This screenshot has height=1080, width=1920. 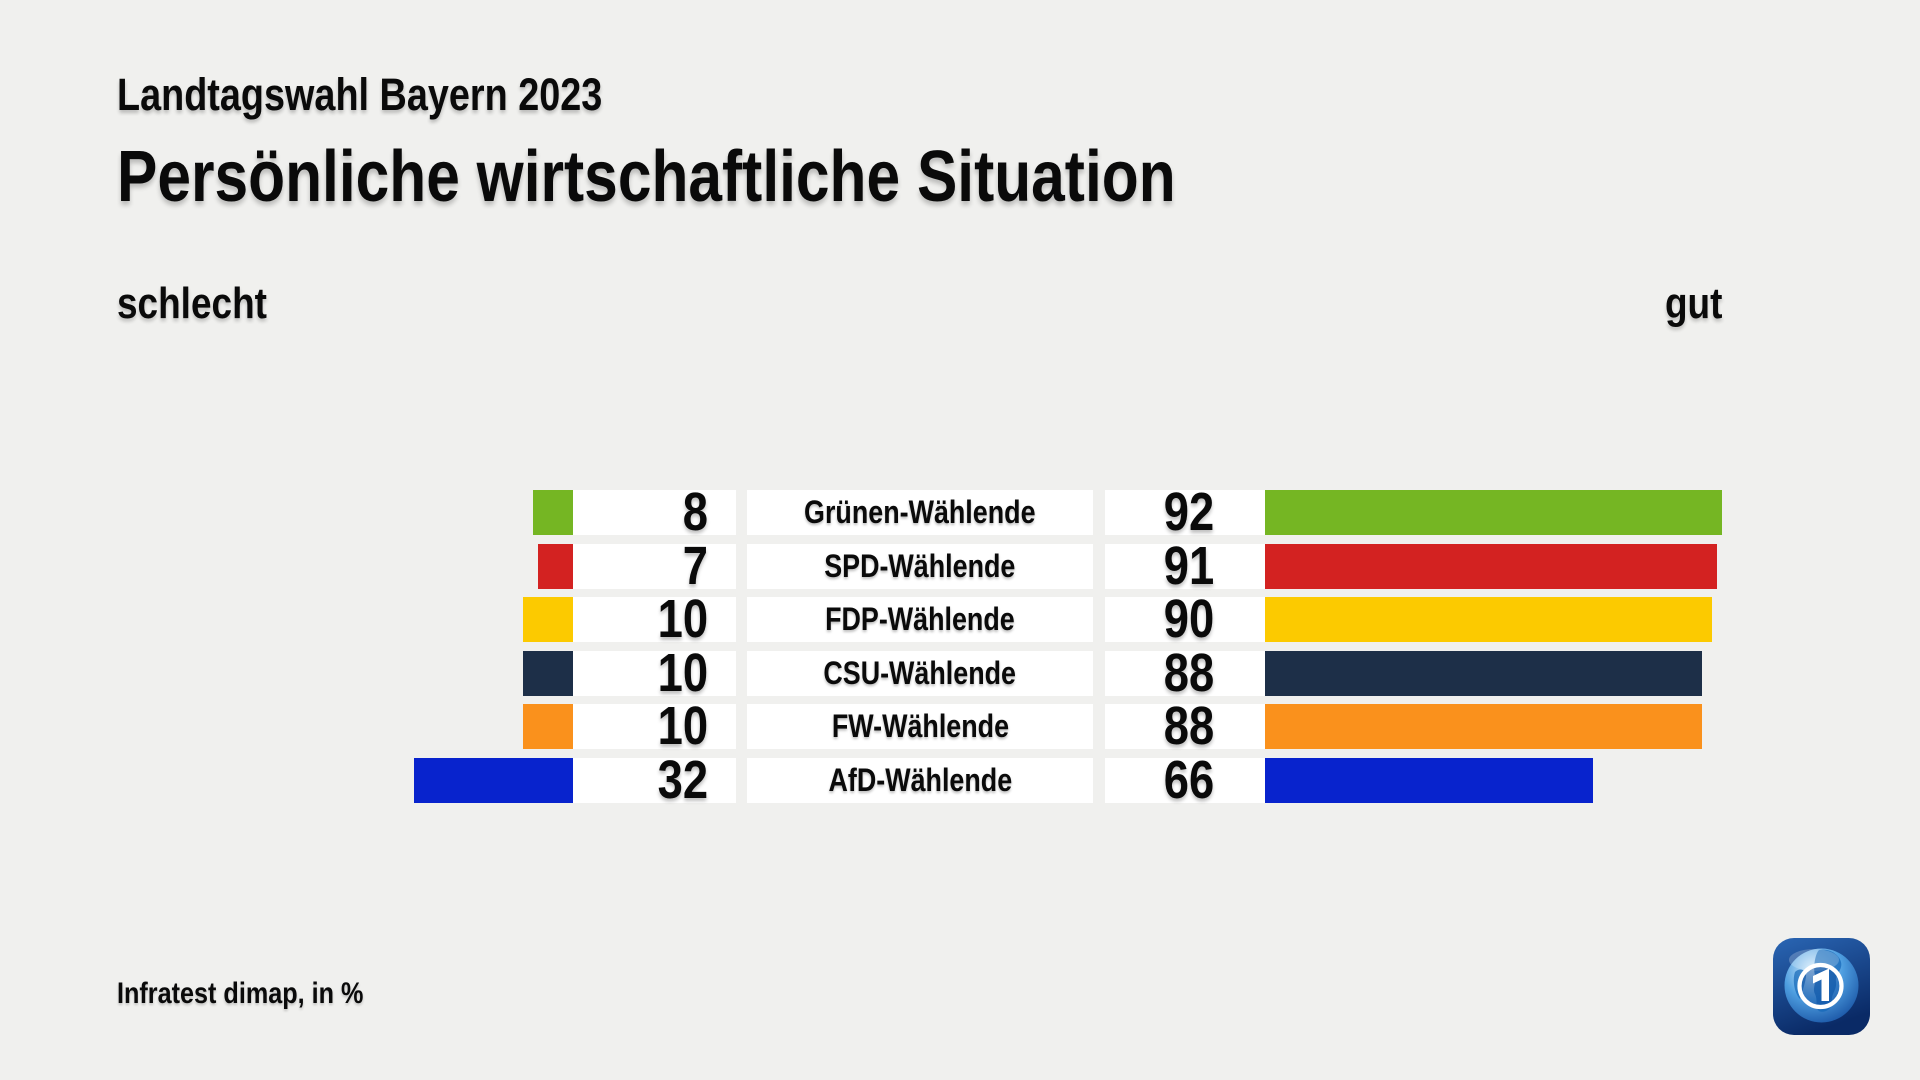 I want to click on value-gut: 66, so click(x=1189, y=779).